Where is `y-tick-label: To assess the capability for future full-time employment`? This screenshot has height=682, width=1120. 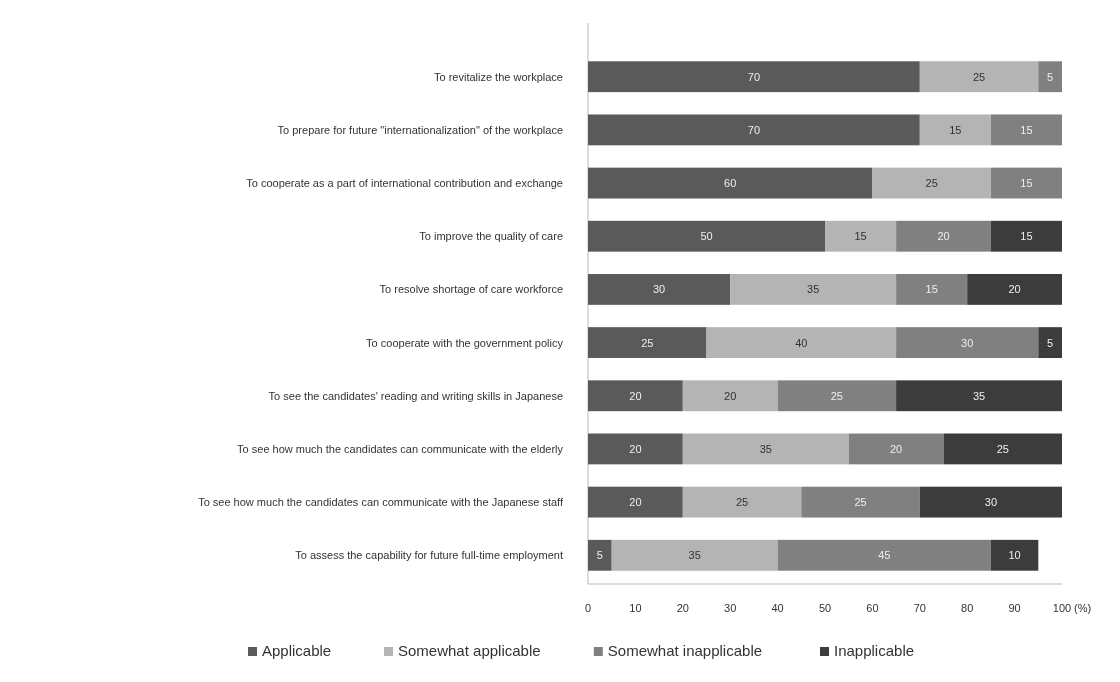 y-tick-label: To assess the capability for future full-time employment is located at coordinates (429, 555).